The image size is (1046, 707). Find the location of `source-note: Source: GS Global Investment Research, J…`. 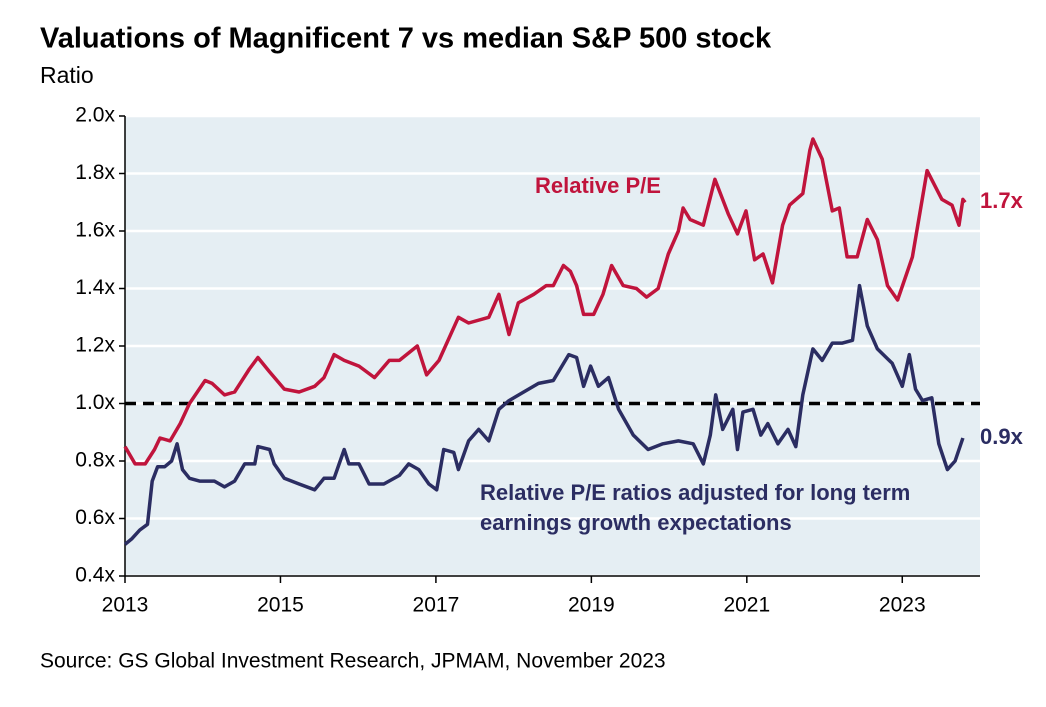

source-note: Source: GS Global Investment Research, J… is located at coordinates (353, 661).